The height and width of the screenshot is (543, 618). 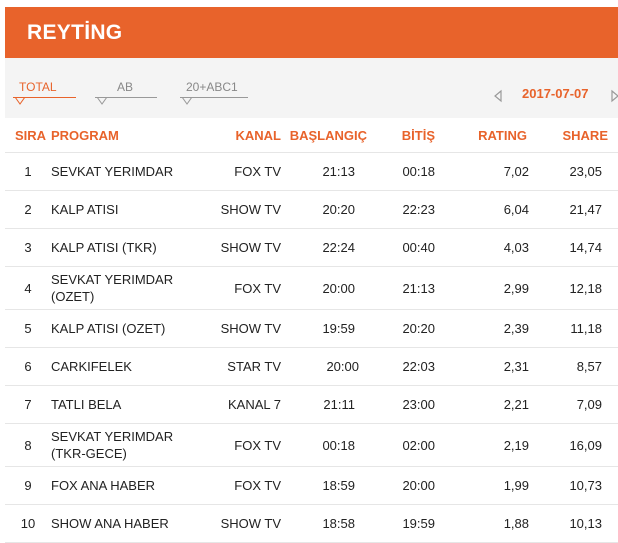 What do you see at coordinates (408, 485) in the screenshot?
I see `cell-bitis: 20:00` at bounding box center [408, 485].